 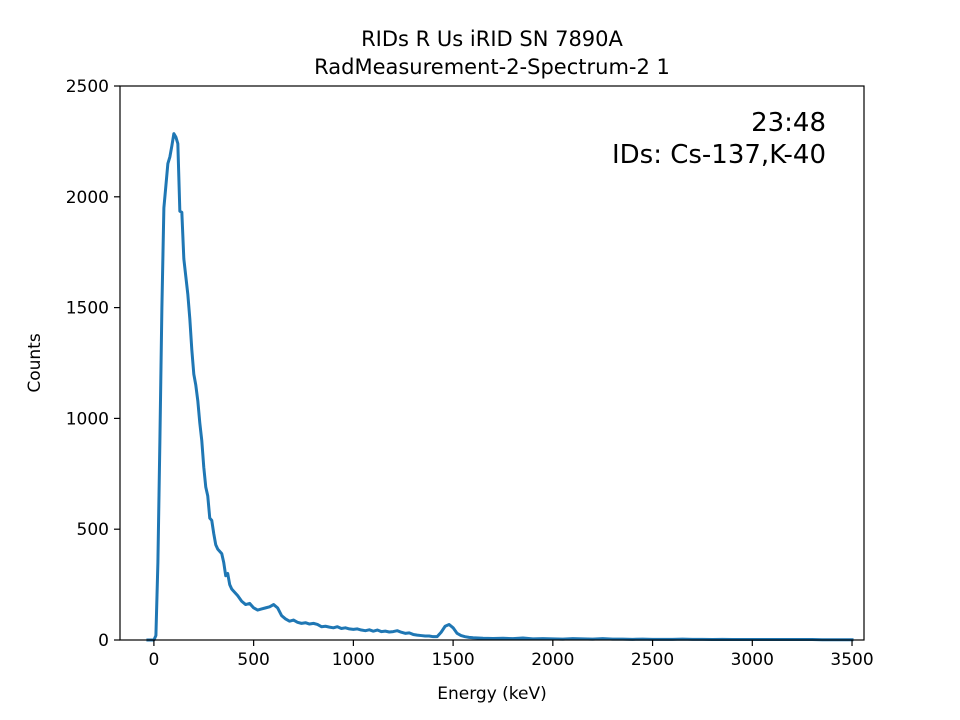 I want to click on x-tick-label: 0, so click(x=153, y=660).